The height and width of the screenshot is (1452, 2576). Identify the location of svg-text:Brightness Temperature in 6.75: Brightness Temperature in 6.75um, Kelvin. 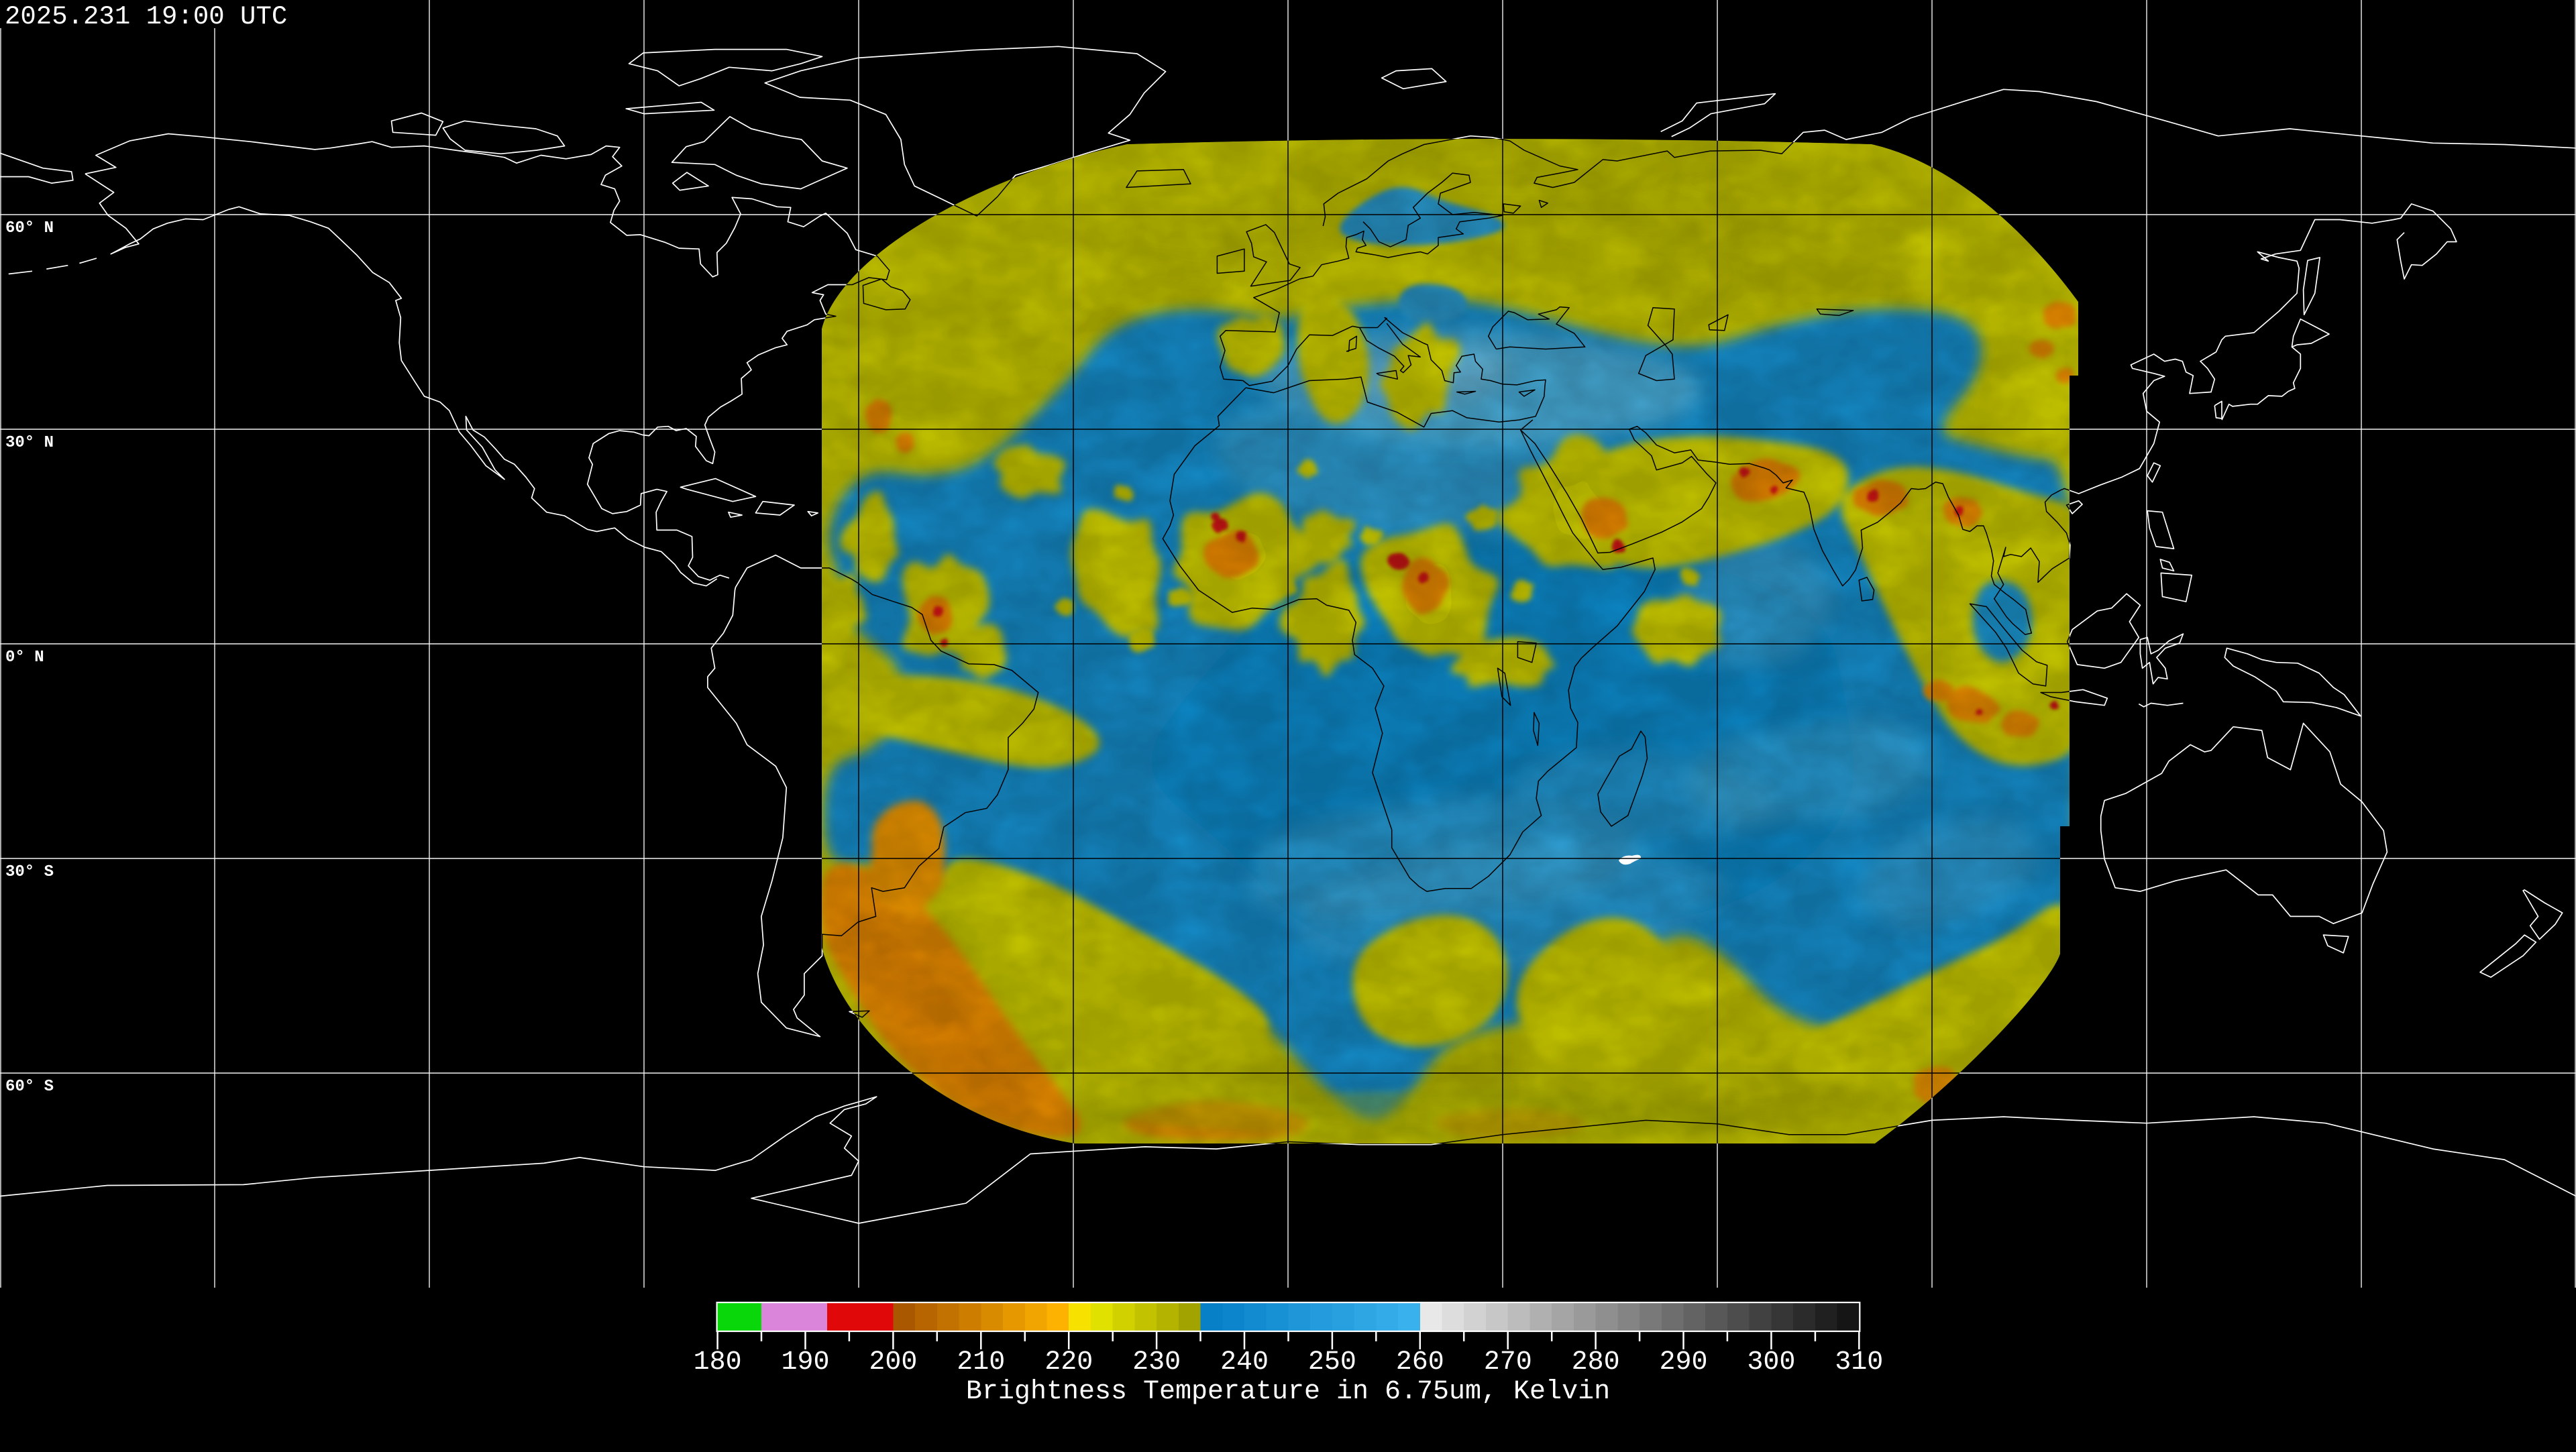
(1288, 1392).